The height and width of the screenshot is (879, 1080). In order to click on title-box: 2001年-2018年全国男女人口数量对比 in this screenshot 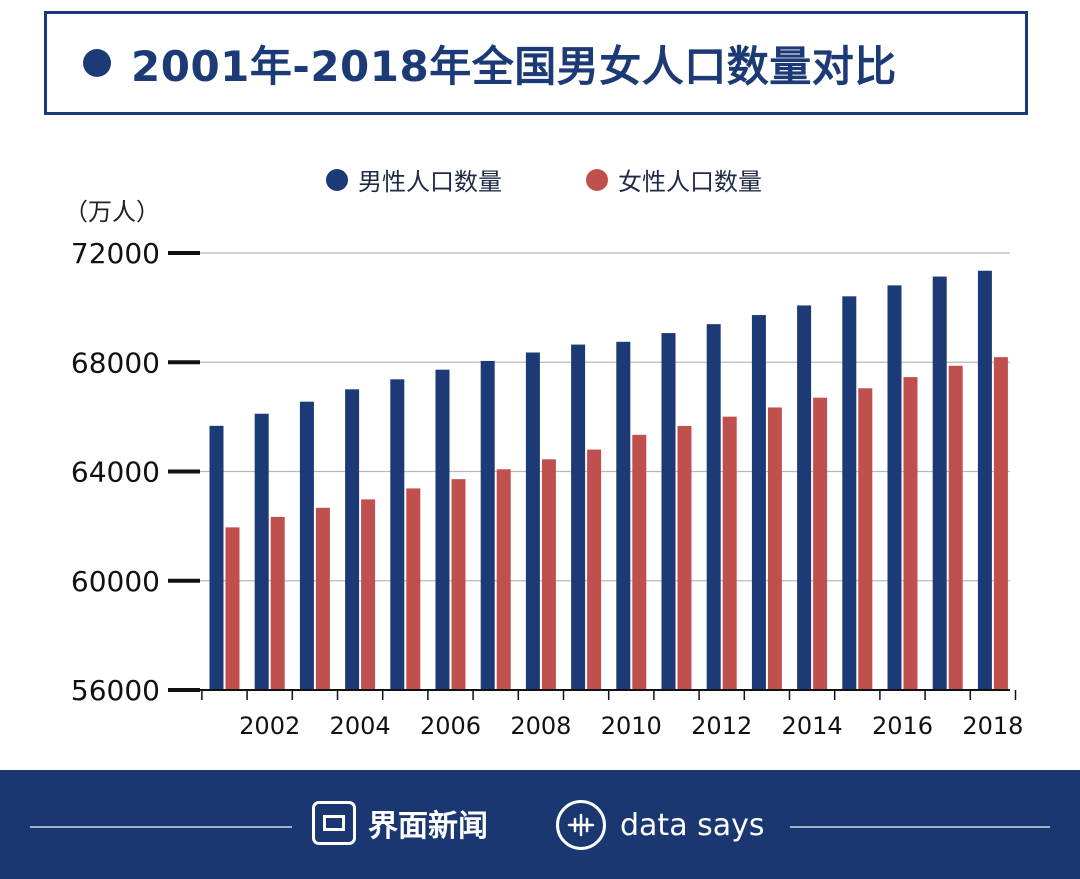, I will do `click(536, 63)`.